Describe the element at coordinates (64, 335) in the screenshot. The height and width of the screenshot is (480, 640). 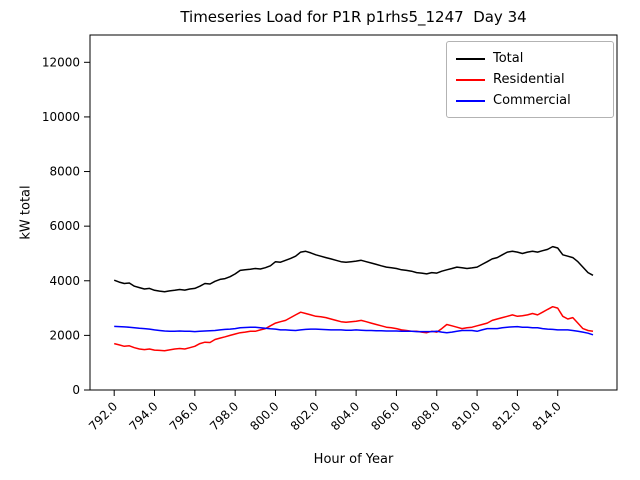
I see `y-tick-label: 2000` at that location.